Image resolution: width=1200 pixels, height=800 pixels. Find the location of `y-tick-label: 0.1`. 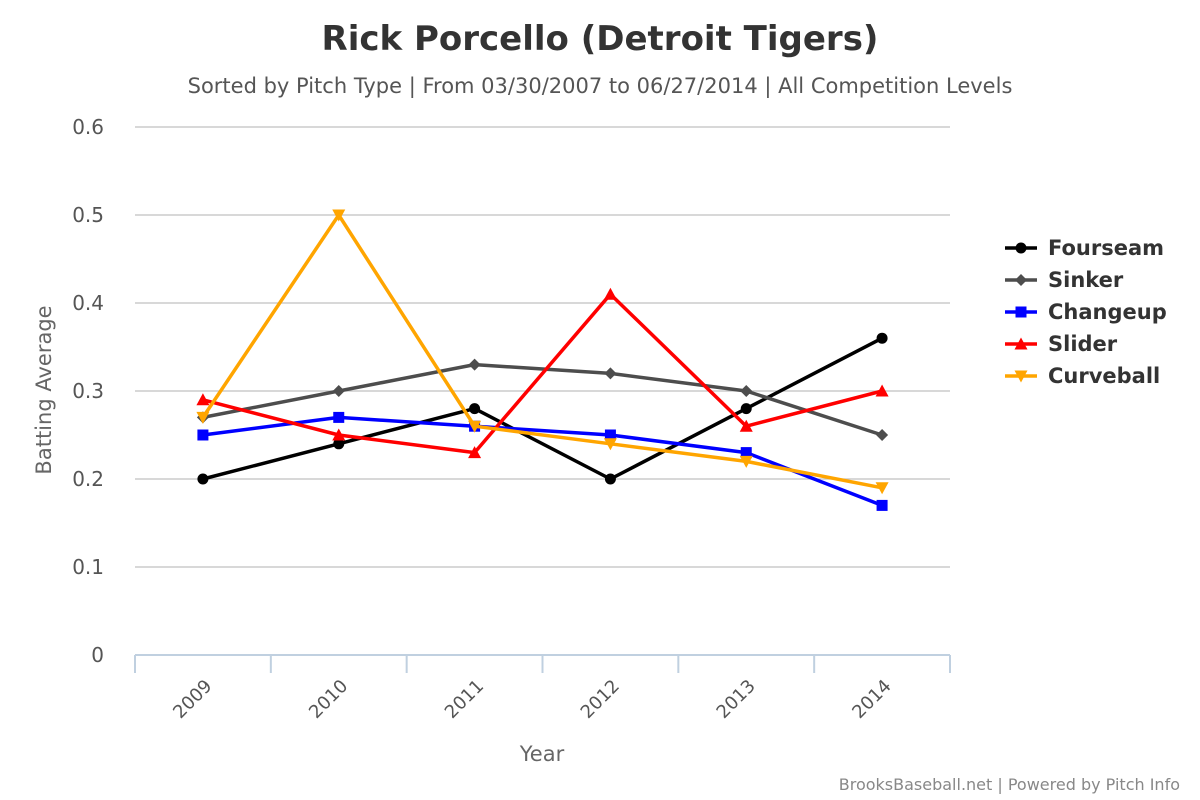

y-tick-label: 0.1 is located at coordinates (88, 567).